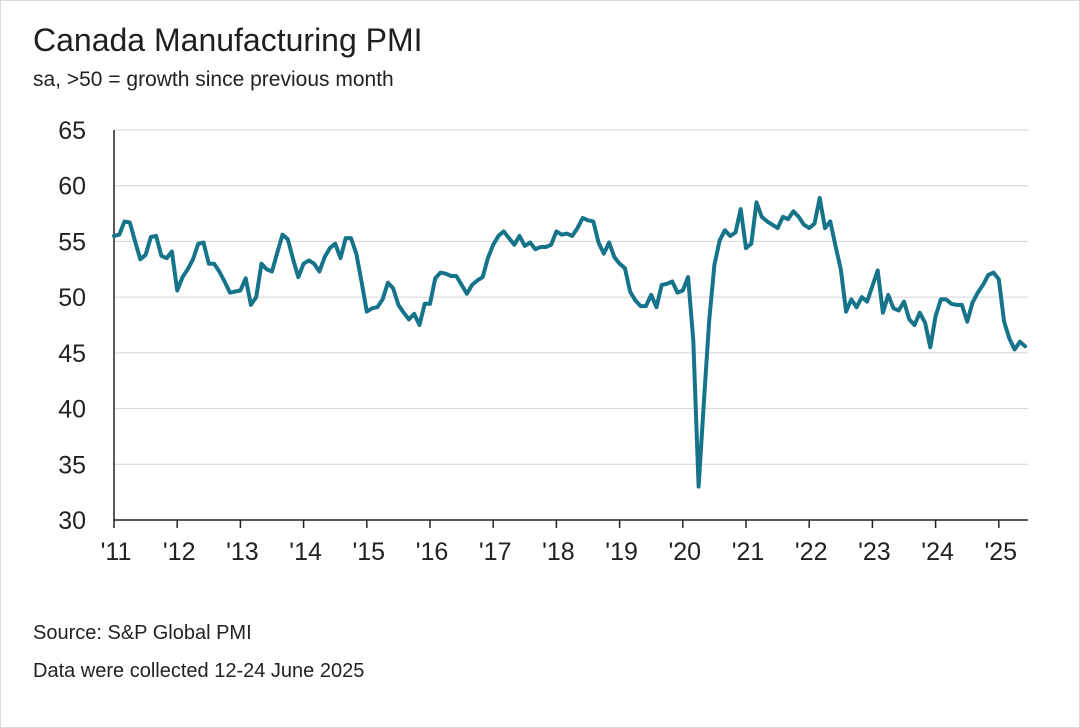 The image size is (1080, 728). What do you see at coordinates (228, 40) in the screenshot?
I see `chart-title: Canada Manufacturing PMI` at bounding box center [228, 40].